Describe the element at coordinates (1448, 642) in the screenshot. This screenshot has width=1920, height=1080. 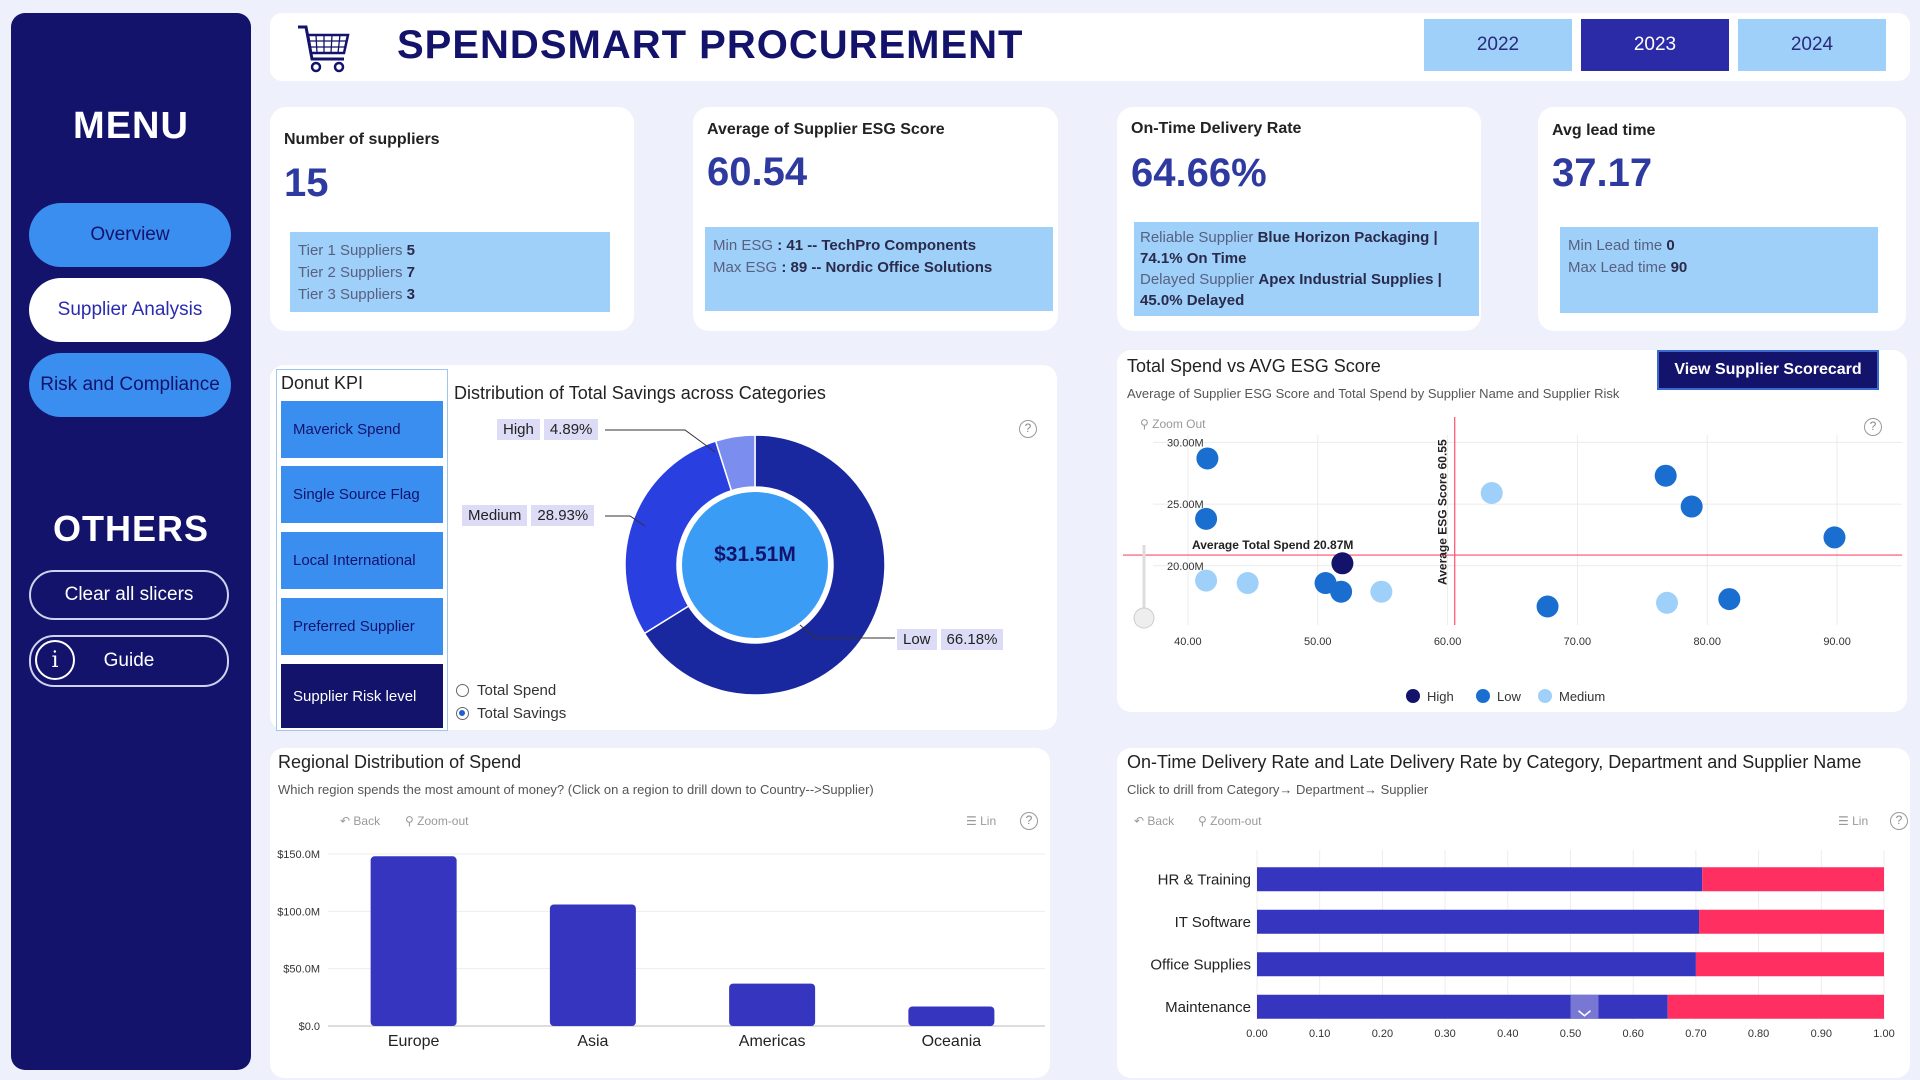
I see `scatter-x-tick: 60.00` at that location.